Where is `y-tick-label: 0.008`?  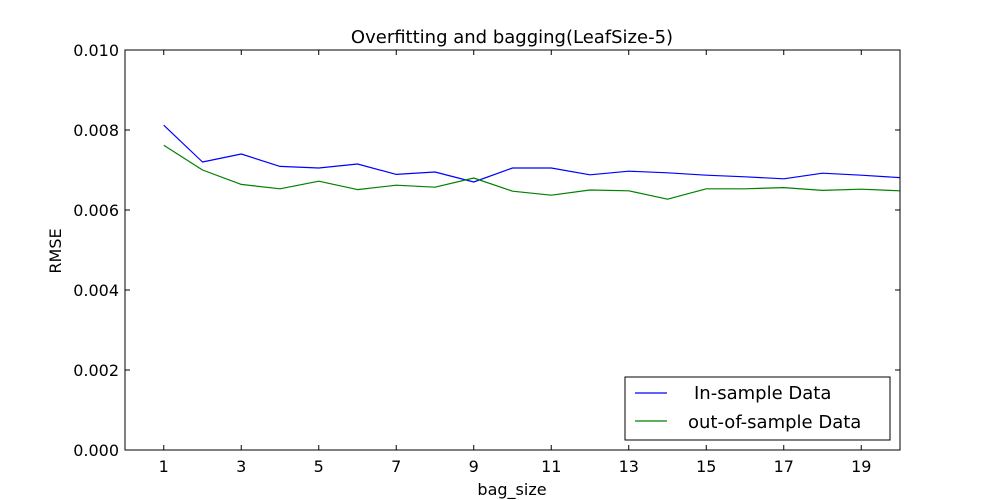 y-tick-label: 0.008 is located at coordinates (96, 130).